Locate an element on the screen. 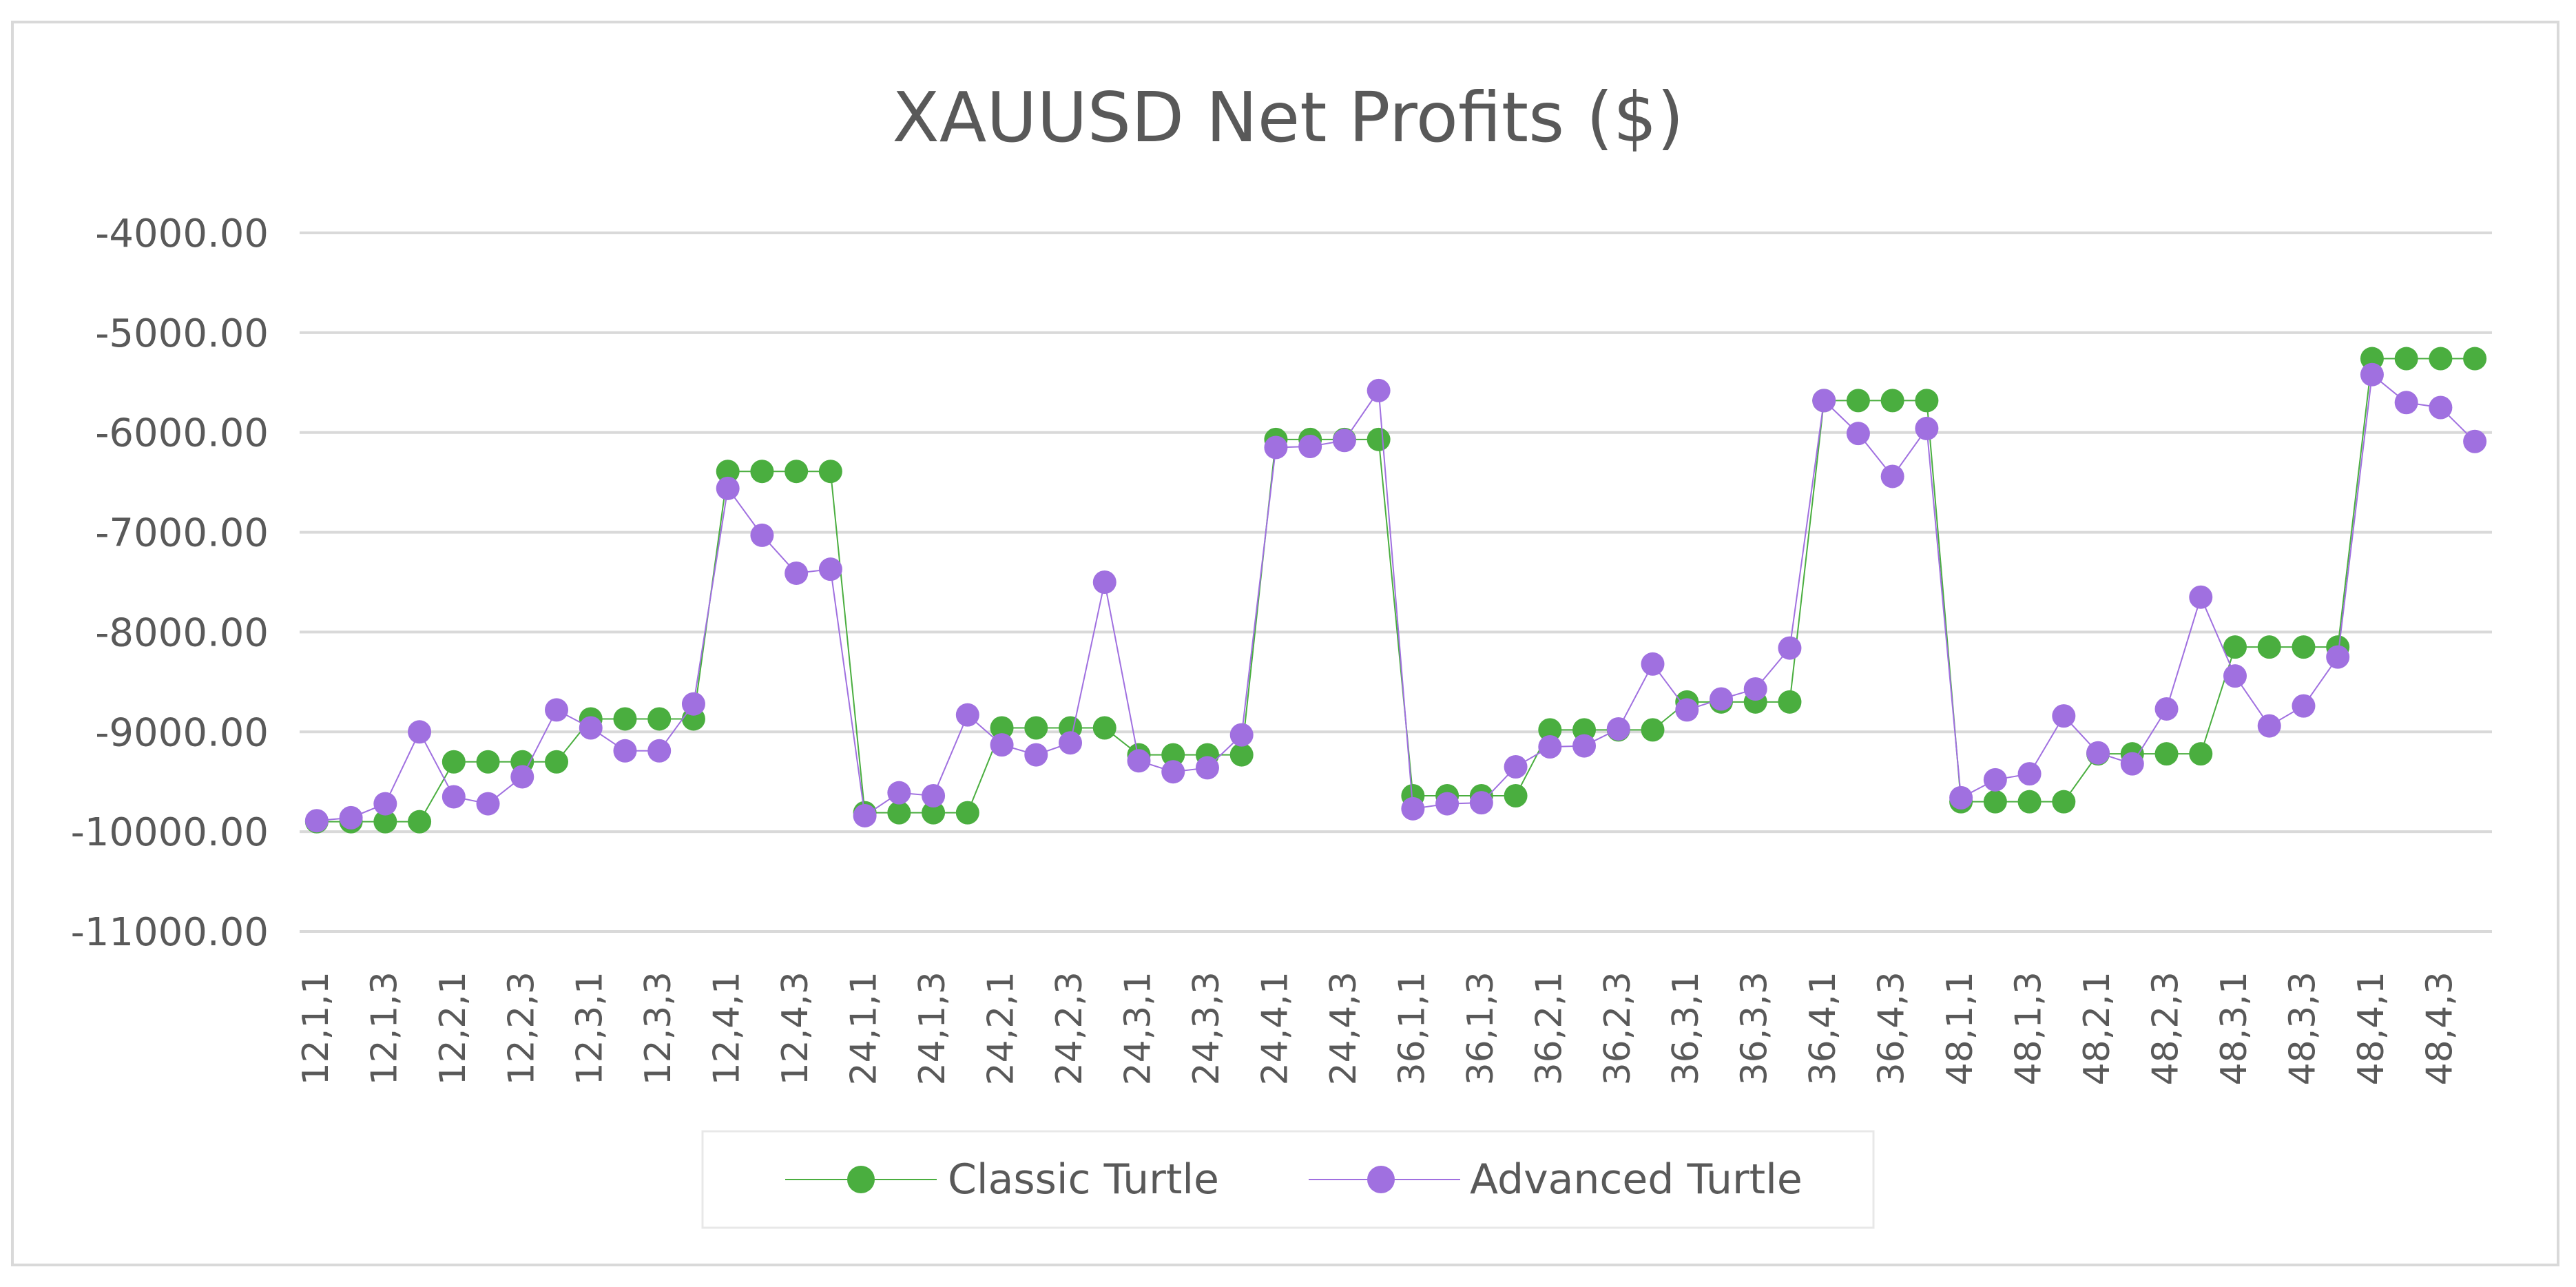 The image size is (2576, 1287). x-tick-label: 36,1,1 is located at coordinates (1412, 1028).